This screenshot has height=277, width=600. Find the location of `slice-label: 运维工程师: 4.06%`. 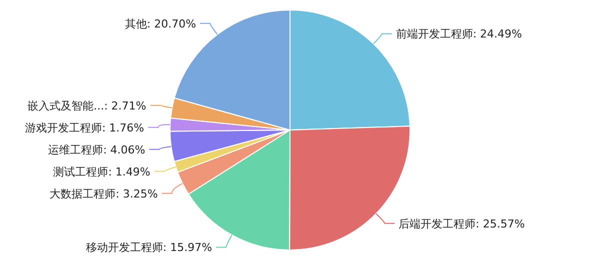

slice-label: 运维工程师: 4.06% is located at coordinates (97, 149).